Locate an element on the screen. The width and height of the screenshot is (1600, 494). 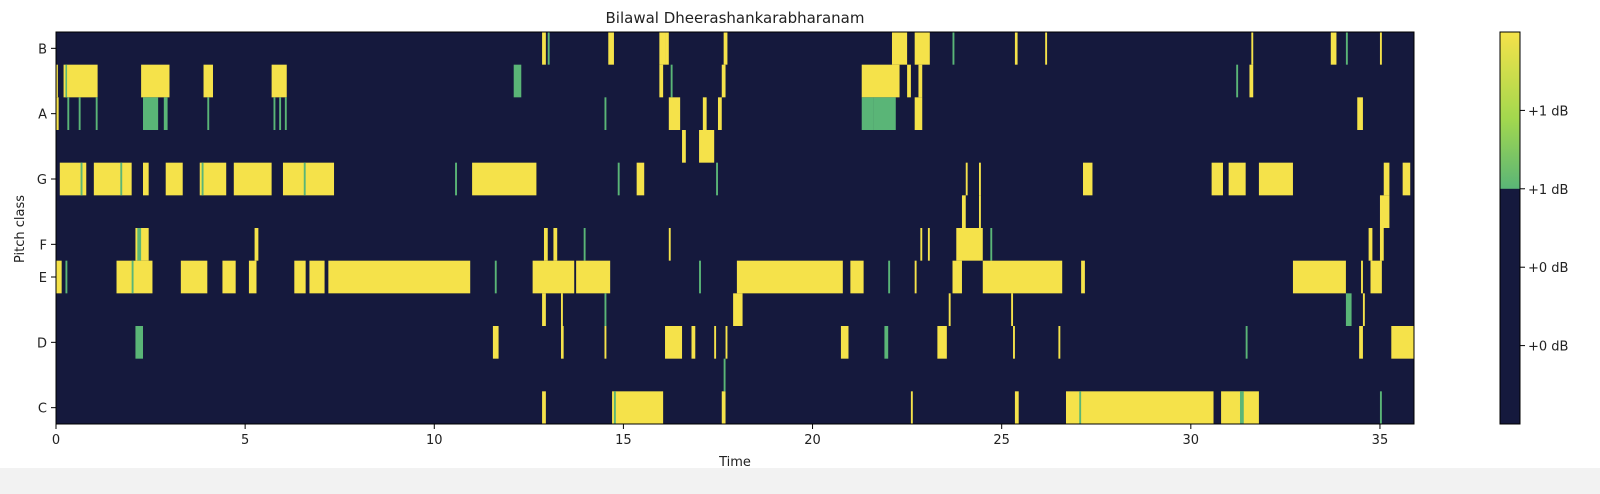
x-tick-label: 20 is located at coordinates (812, 440).